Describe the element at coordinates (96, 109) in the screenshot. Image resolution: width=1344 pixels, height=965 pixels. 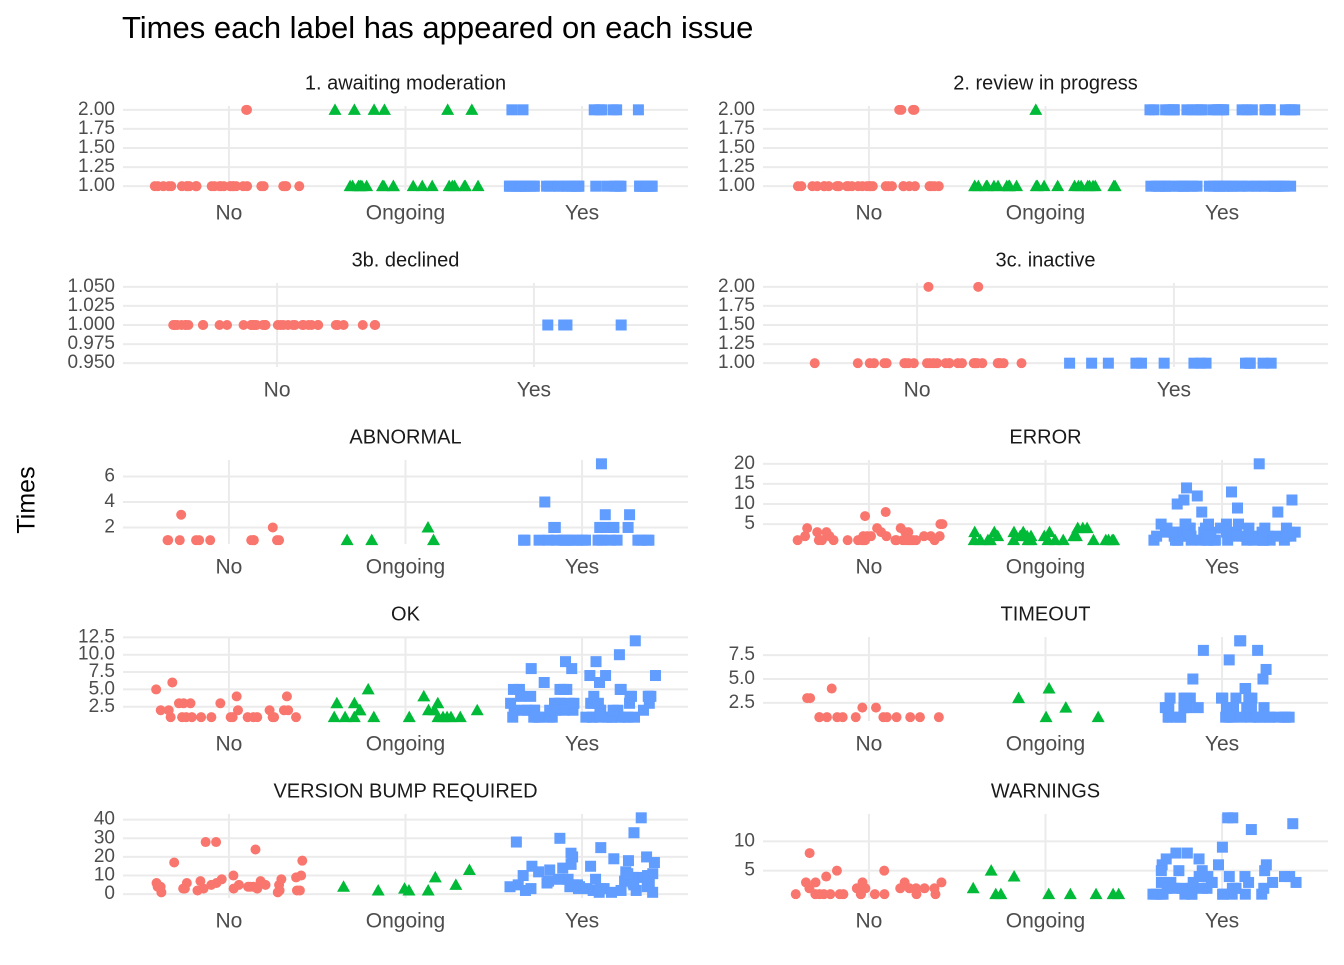
I see `y-tick-label: 2.00` at that location.